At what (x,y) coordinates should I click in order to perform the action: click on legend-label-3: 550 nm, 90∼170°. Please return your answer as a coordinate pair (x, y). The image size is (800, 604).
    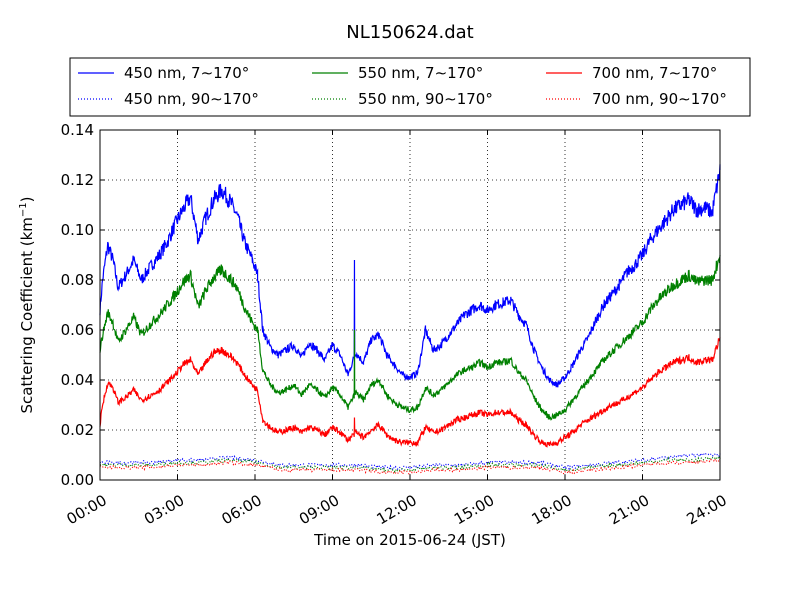
    Looking at the image, I should click on (425, 99).